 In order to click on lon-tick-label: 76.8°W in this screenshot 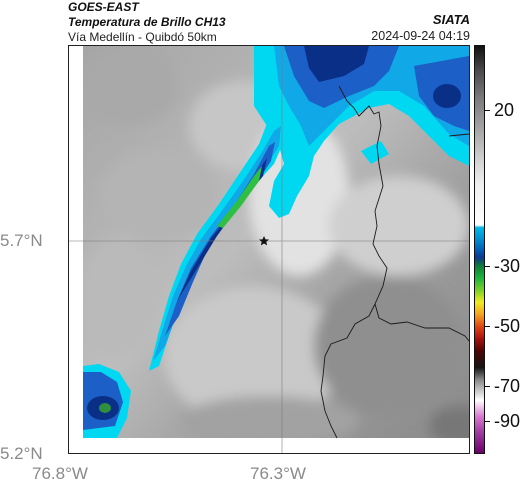, I will do `click(60, 473)`.